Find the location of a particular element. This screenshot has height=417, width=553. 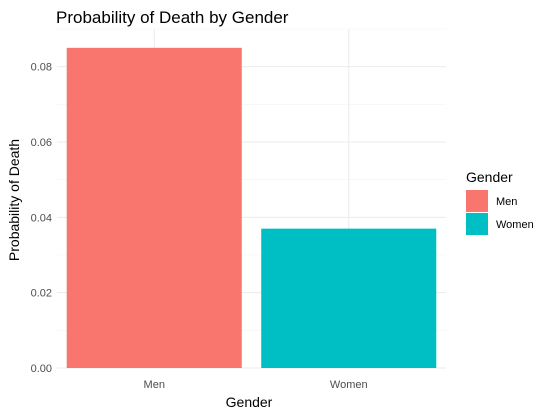

y-tick-label: 0.06 is located at coordinates (41, 143).